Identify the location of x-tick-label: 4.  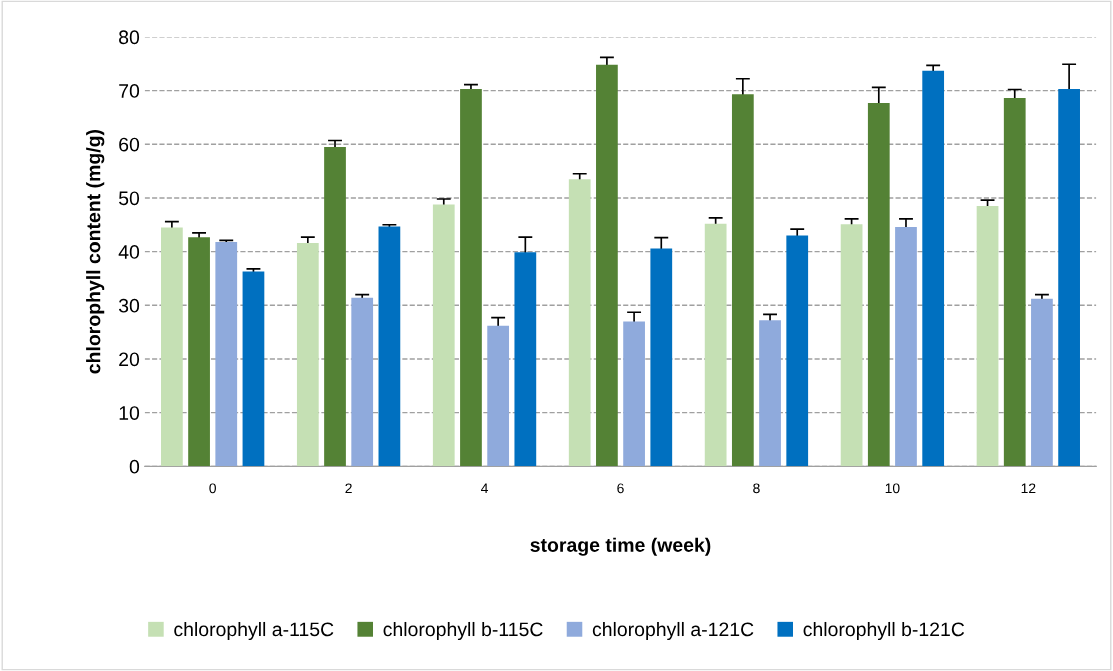
(485, 488).